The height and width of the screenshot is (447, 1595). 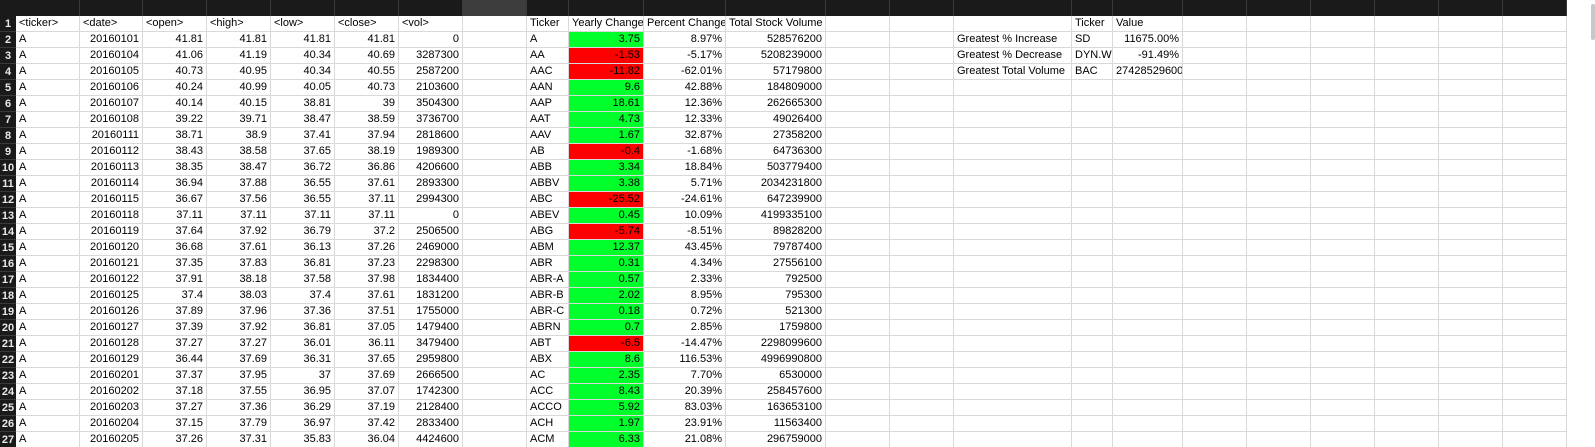 I want to click on cell-s5, so click(x=1279, y=88).